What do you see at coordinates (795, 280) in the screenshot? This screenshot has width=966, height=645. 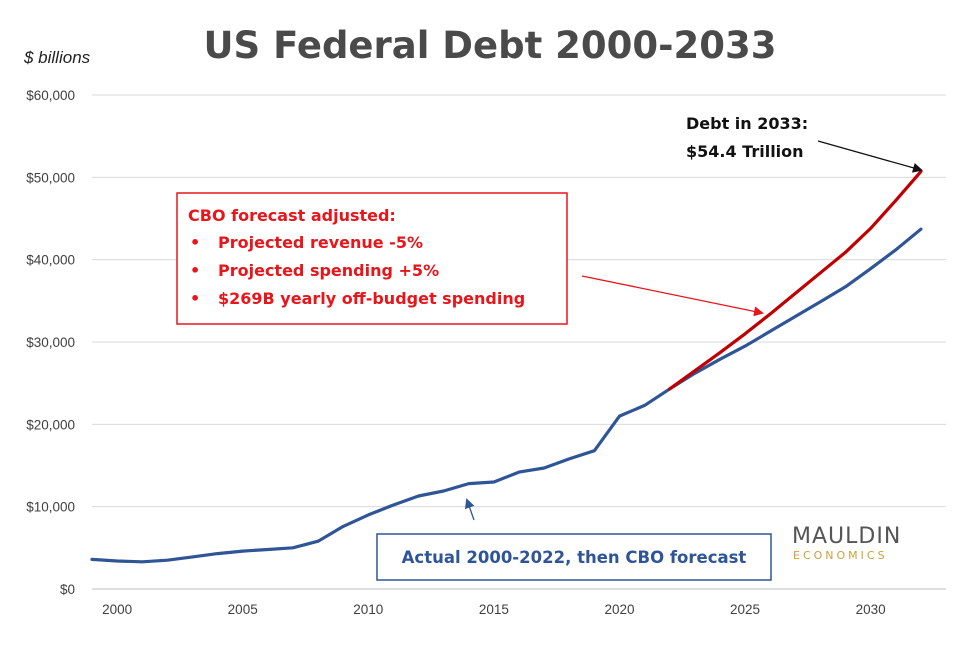 I see `adjusted-forecast-line` at bounding box center [795, 280].